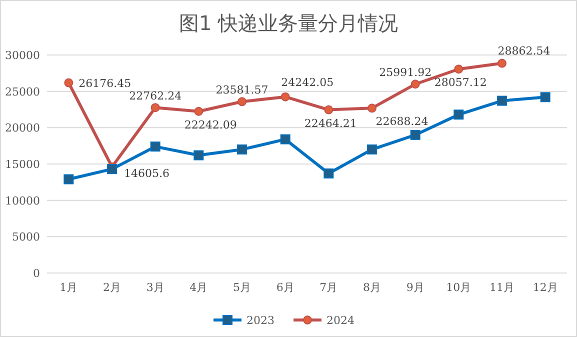  What do you see at coordinates (22, 55) in the screenshot?
I see `y-tick-label: 30000` at bounding box center [22, 55].